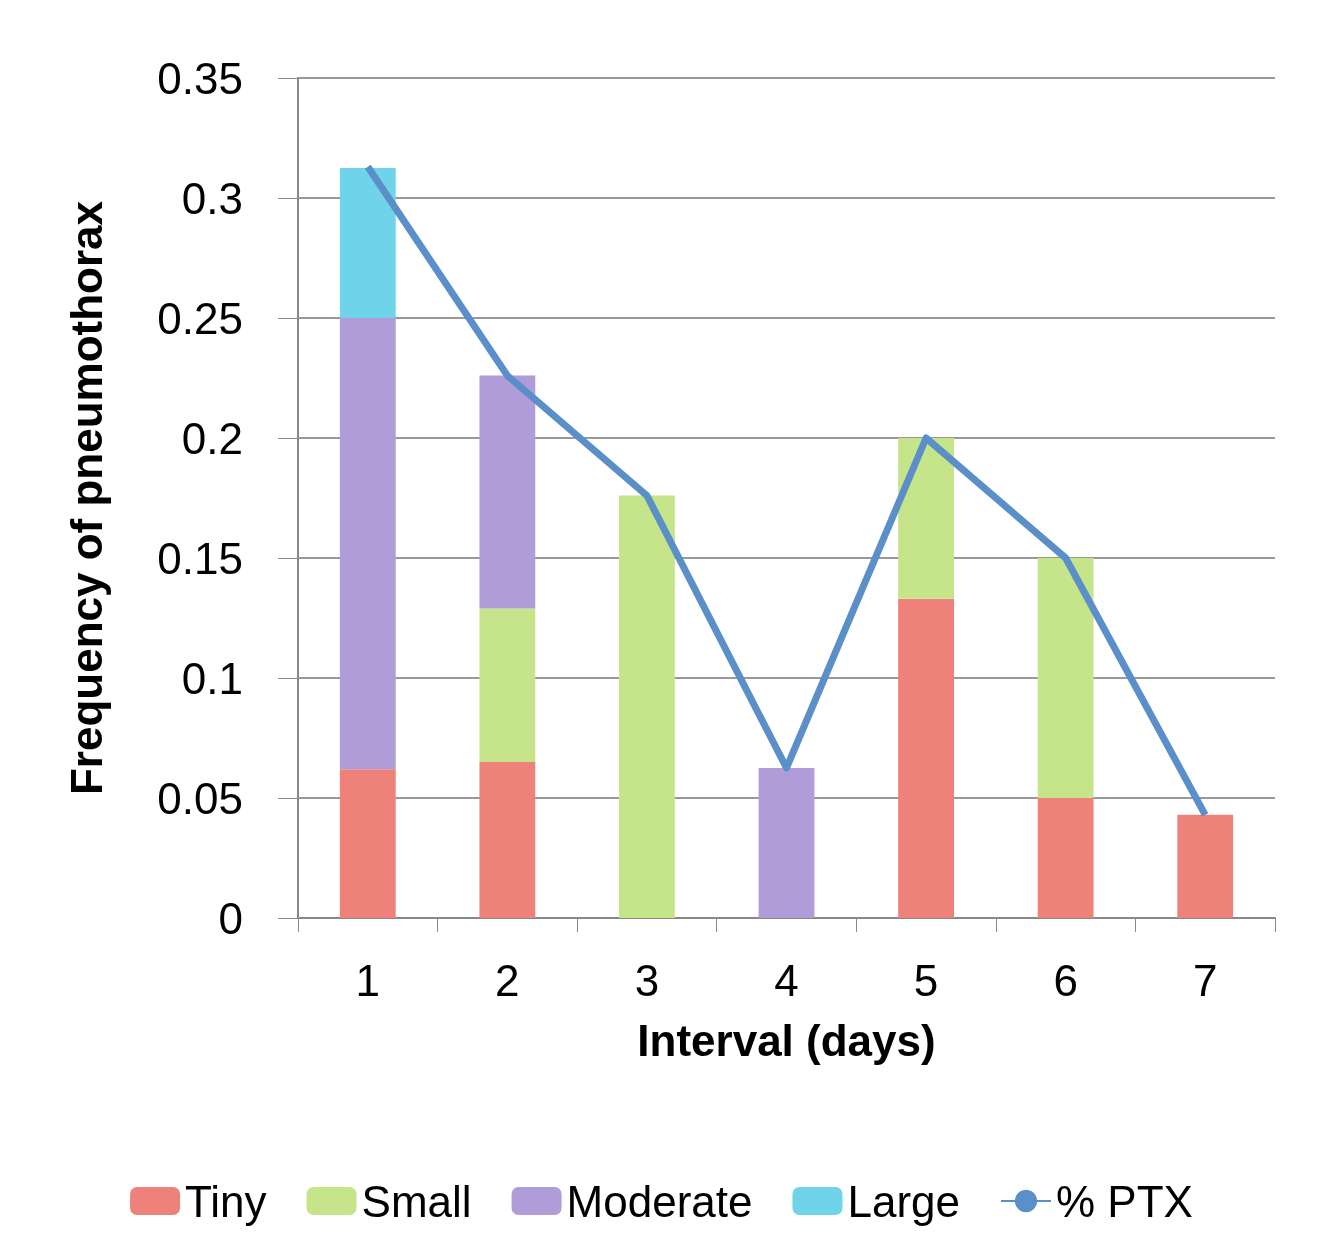  I want to click on y-axis-title: Frequency of pneumothorax, so click(86, 498).